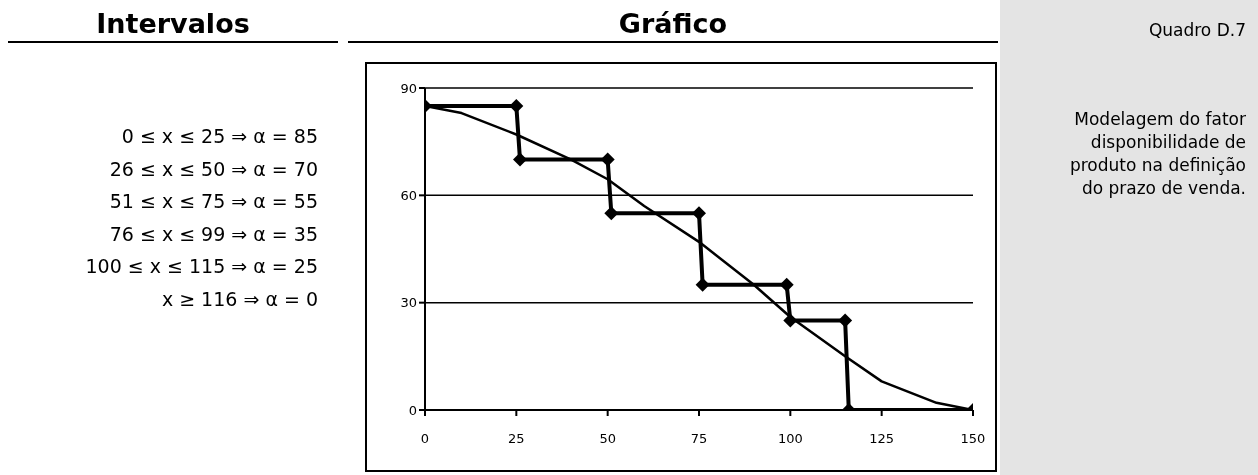 Image resolution: width=1258 pixels, height=475 pixels. I want to click on text: Modelagem do fator disponibilidade de produto na definição do prazo de venda., so click(1157, 154).